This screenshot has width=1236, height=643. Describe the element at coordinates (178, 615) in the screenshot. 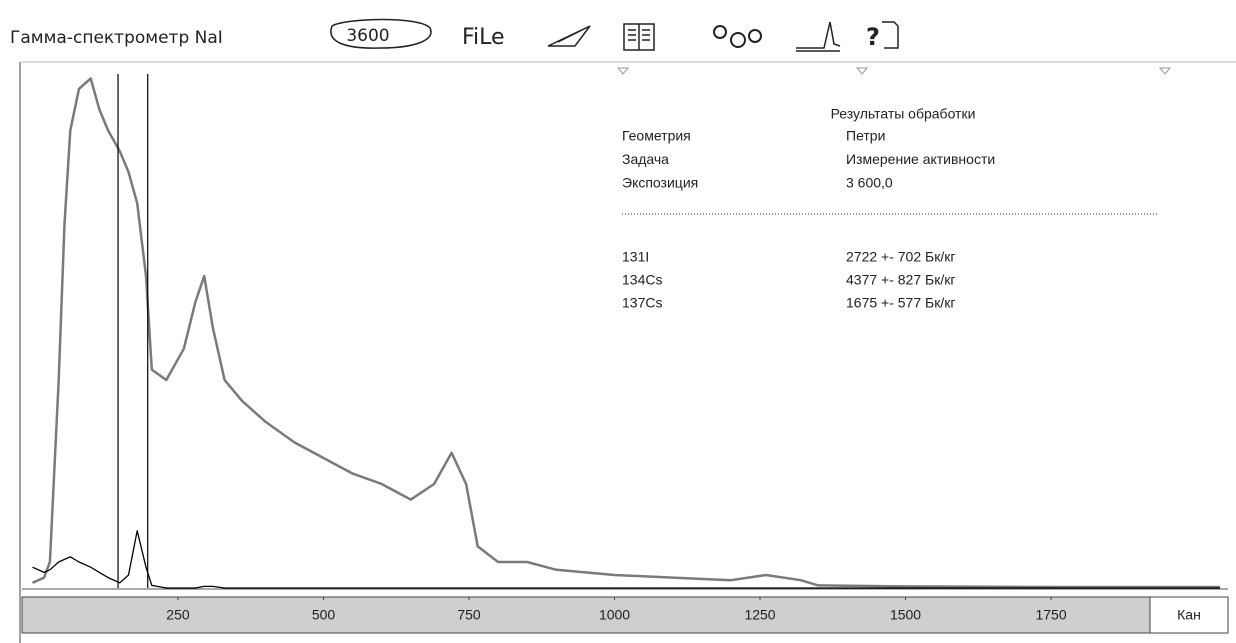

I see `x-tick-label: 250` at that location.